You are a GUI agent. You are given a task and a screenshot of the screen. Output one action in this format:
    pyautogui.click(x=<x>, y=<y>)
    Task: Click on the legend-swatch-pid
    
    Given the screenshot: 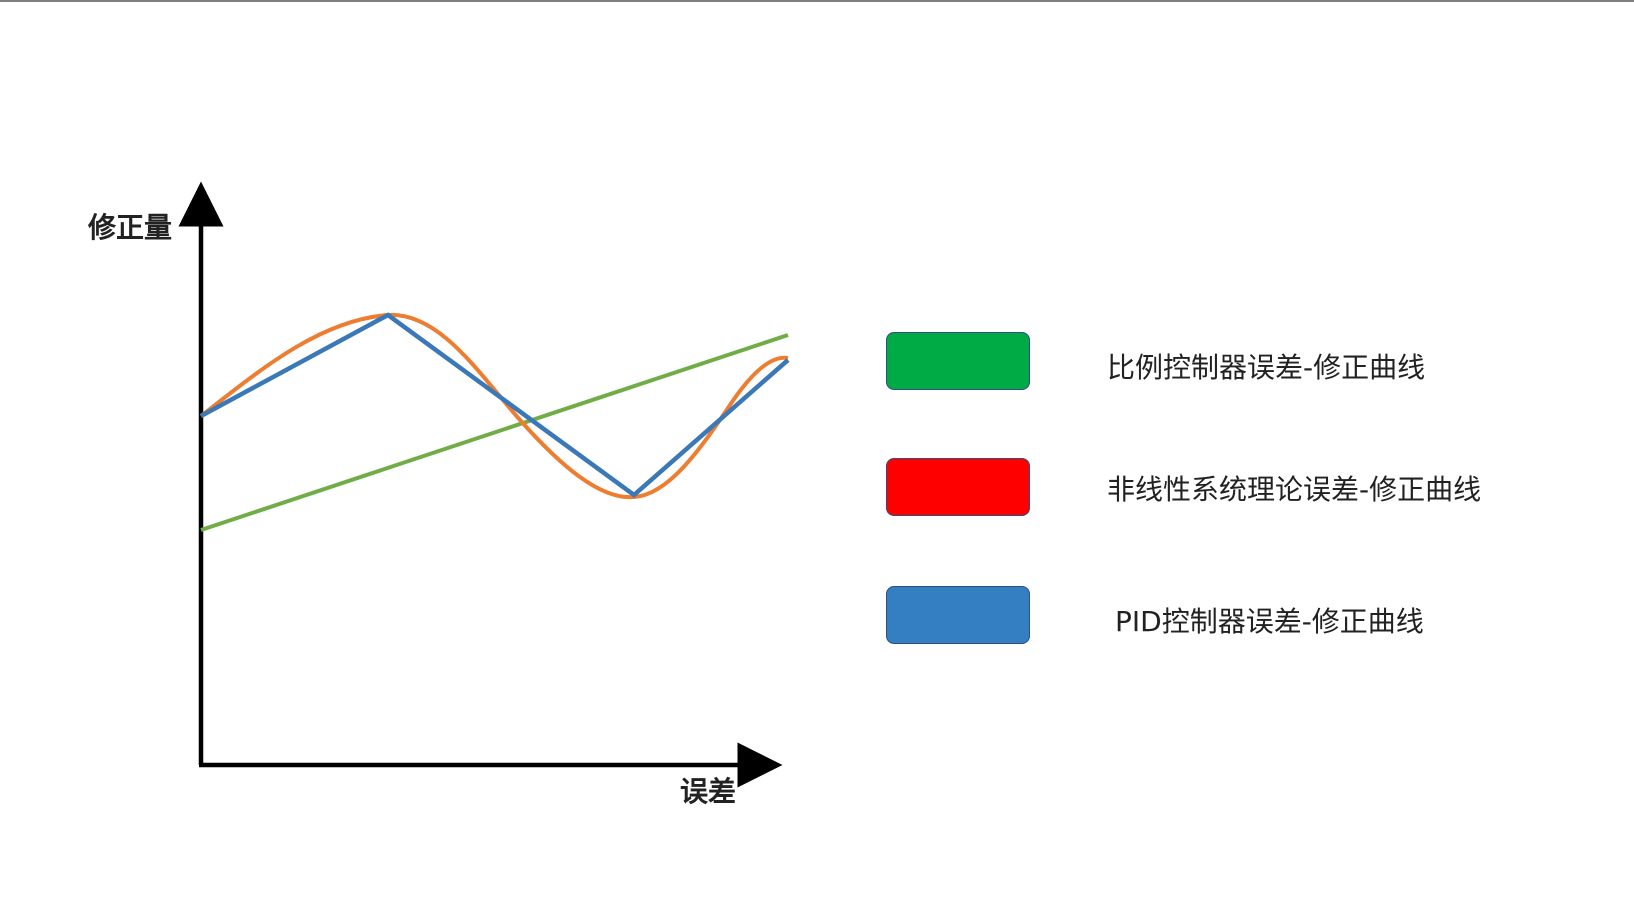 What is the action you would take?
    pyautogui.click(x=958, y=615)
    